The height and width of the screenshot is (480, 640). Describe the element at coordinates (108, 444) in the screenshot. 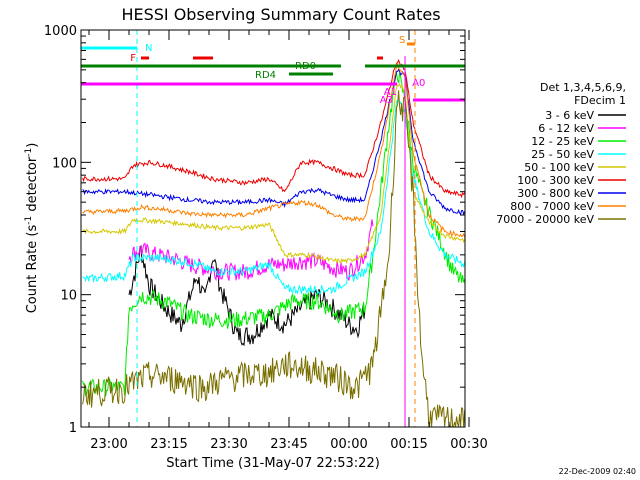

I see `x-tick-label: 23:00` at that location.